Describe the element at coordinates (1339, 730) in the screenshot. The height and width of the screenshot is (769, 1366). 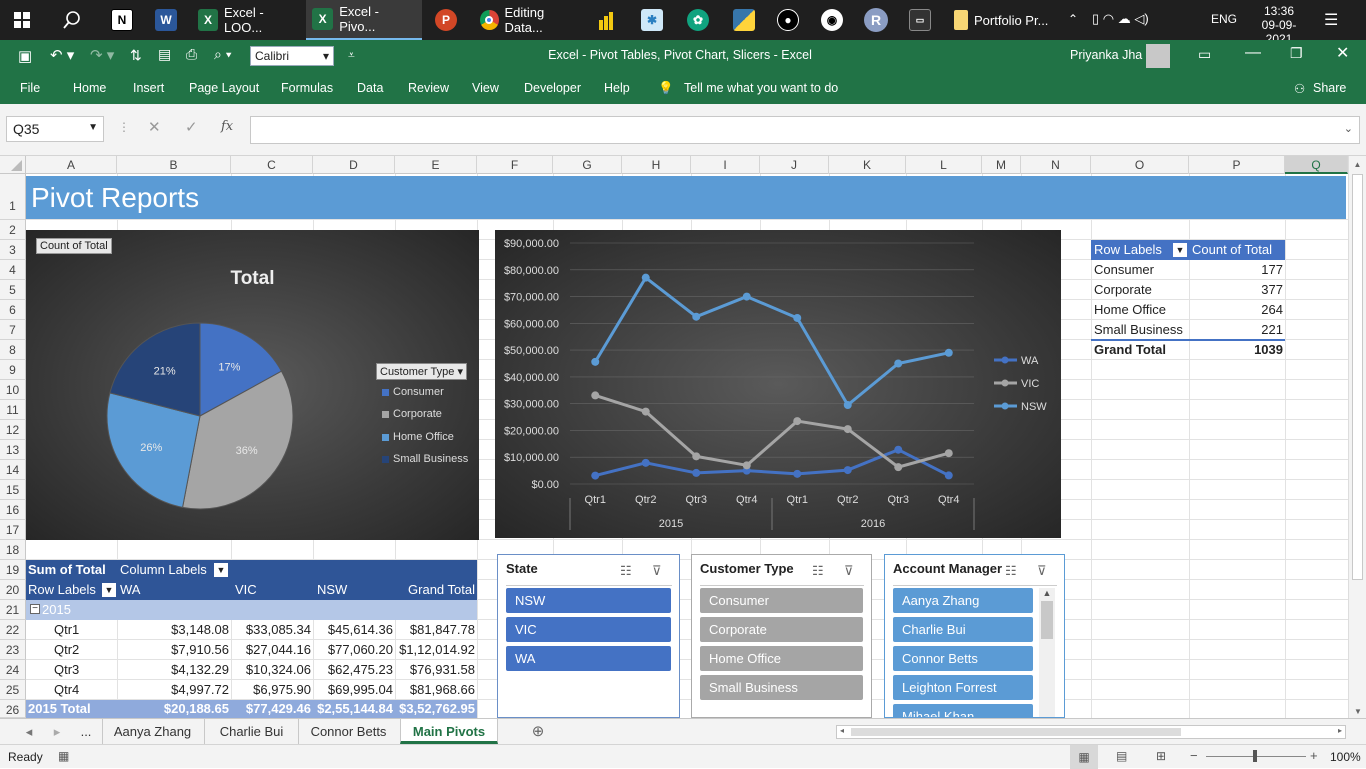
I see `chevron-right-icon: ▸` at that location.